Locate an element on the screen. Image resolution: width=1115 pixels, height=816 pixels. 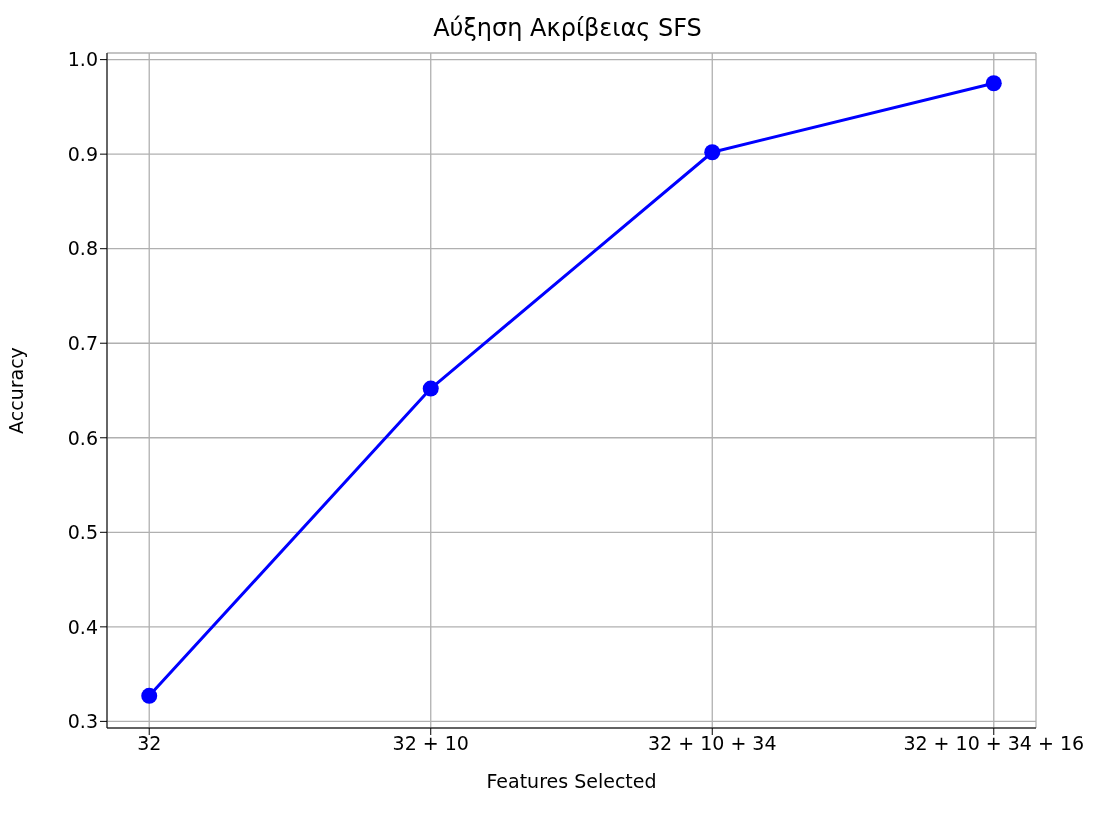
y-tick-label: 0.7 is located at coordinates (82, 342).